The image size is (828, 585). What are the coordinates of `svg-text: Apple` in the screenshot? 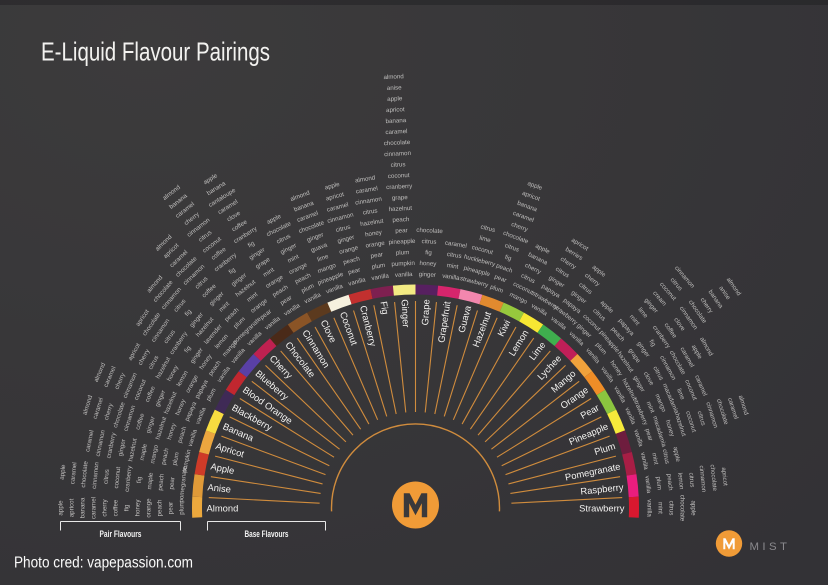 It's located at (223, 468).